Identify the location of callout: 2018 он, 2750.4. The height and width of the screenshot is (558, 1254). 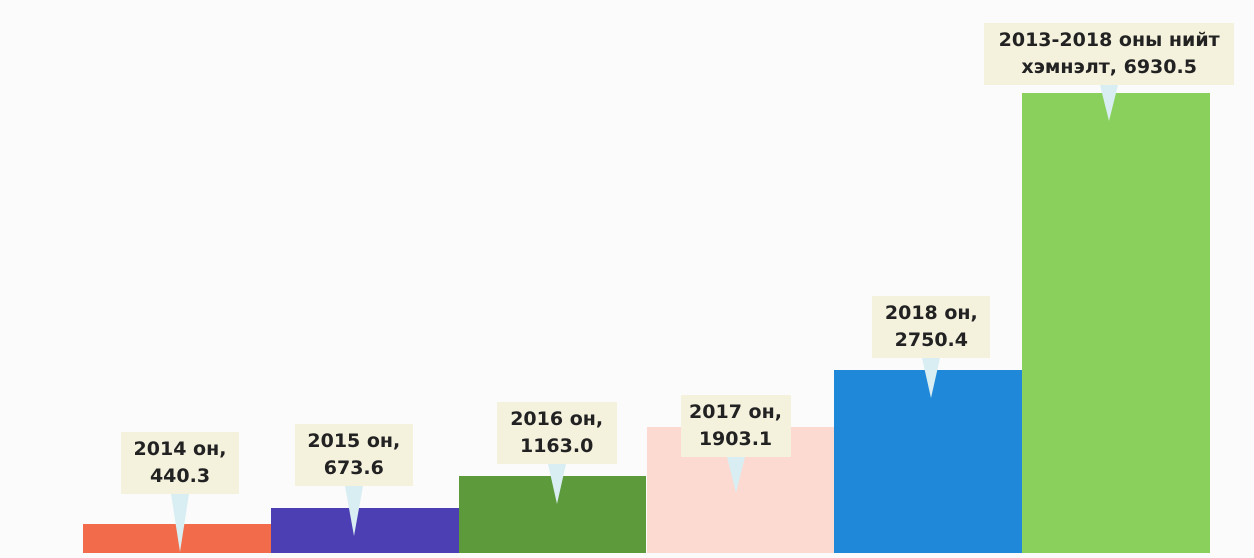
(931, 327).